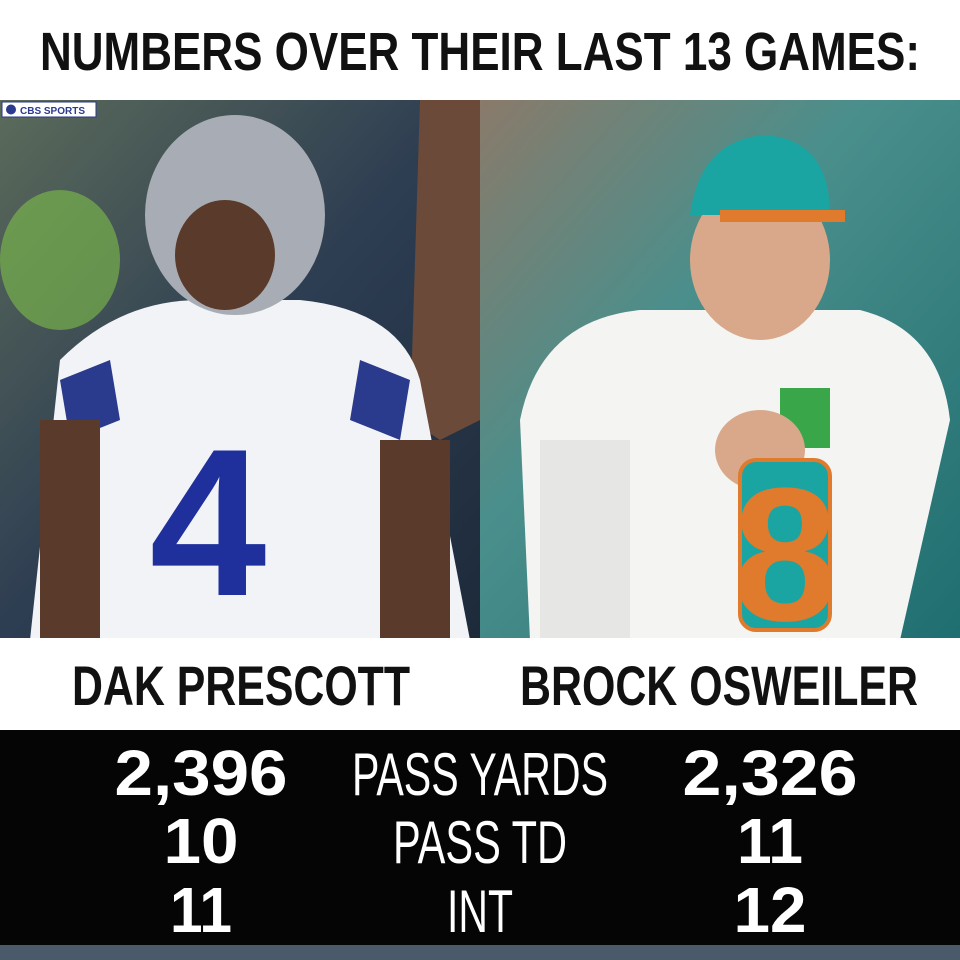  Describe the element at coordinates (52, 111) in the screenshot. I see `logo-text: CBS SPORTS` at that location.